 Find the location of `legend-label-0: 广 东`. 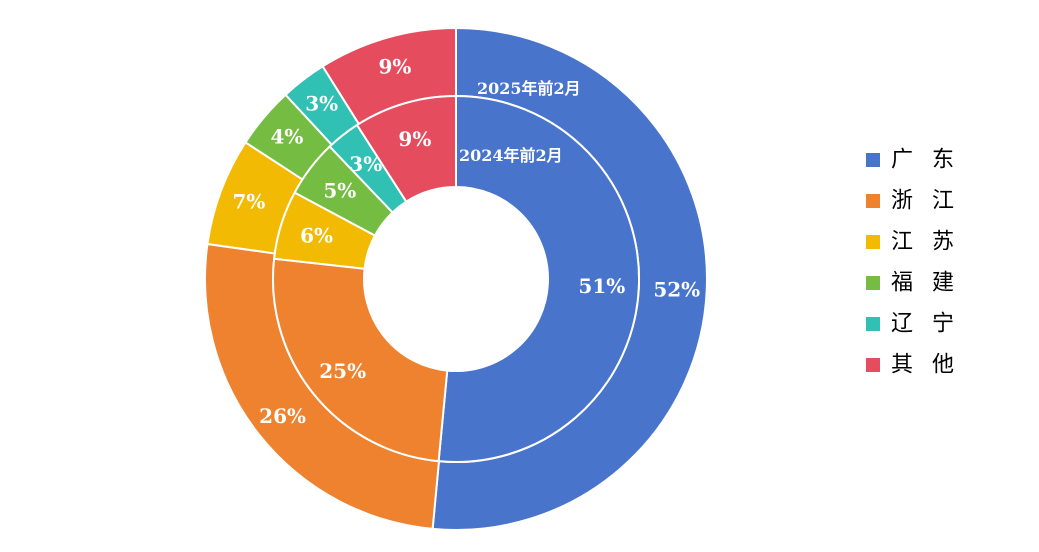

legend-label-0: 广 东 is located at coordinates (925, 160).